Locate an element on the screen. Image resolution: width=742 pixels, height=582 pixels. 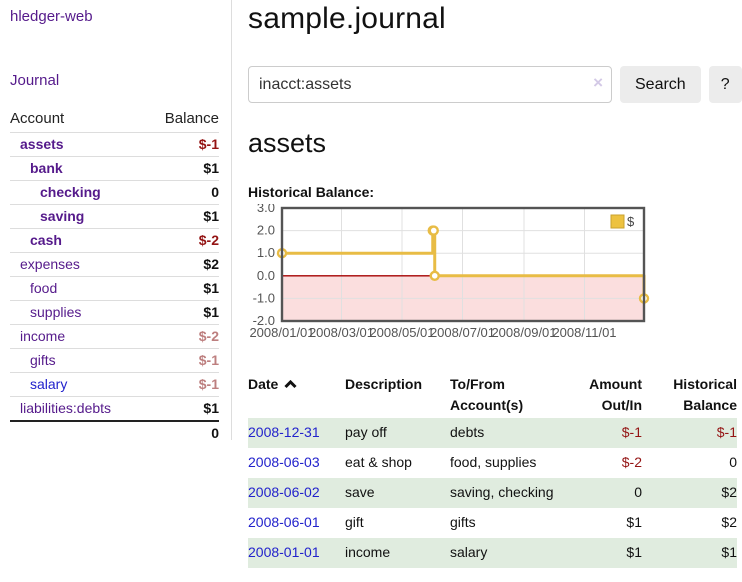
account-row: checking 0 is located at coordinates (114, 192).